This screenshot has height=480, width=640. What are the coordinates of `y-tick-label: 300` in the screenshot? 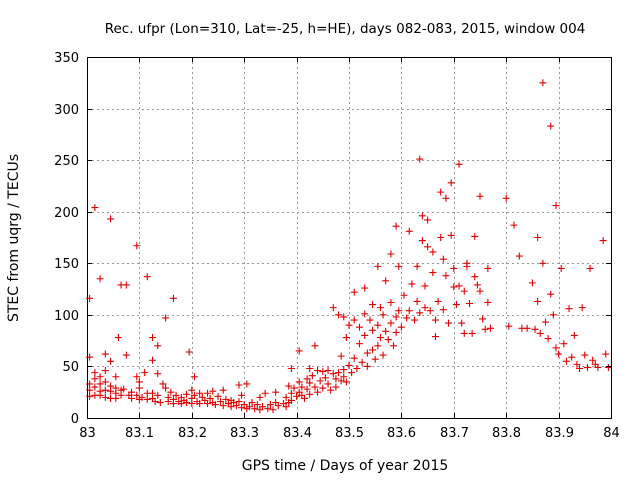 It's located at (66, 110).